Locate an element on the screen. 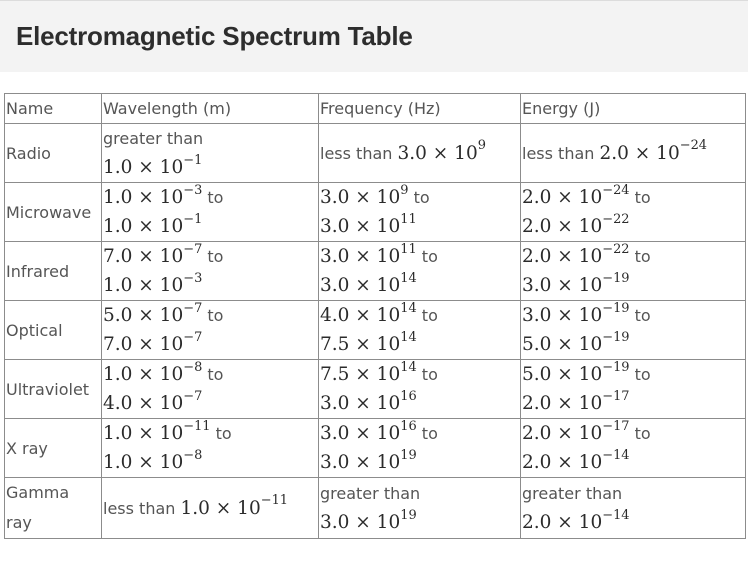 This screenshot has width=748, height=561. math-value: 2.0 × 10⁻²⁴ is located at coordinates (576, 196).